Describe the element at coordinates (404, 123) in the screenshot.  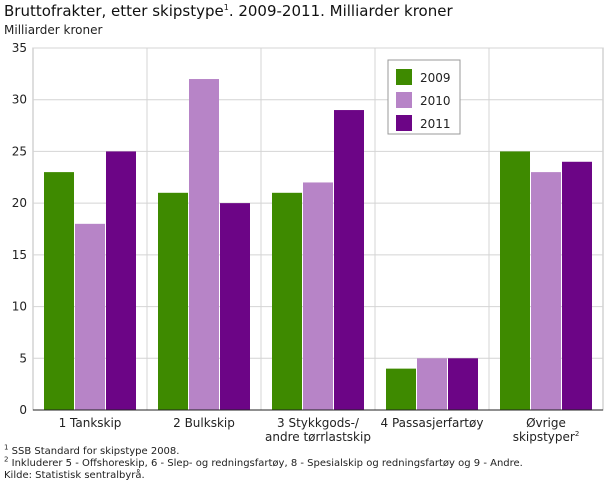
I see `legend-swatch-2011` at that location.